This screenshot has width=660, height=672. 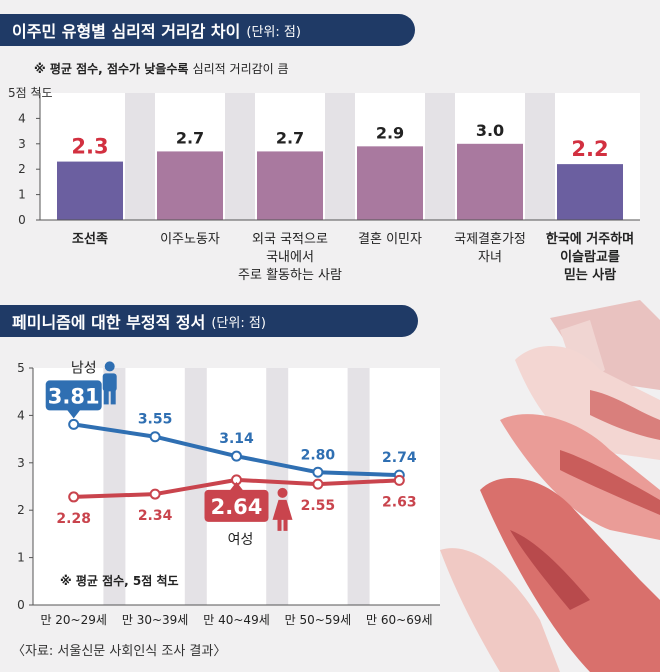 What do you see at coordinates (290, 239) in the screenshot?
I see `category-label: 외국 국적으로` at bounding box center [290, 239].